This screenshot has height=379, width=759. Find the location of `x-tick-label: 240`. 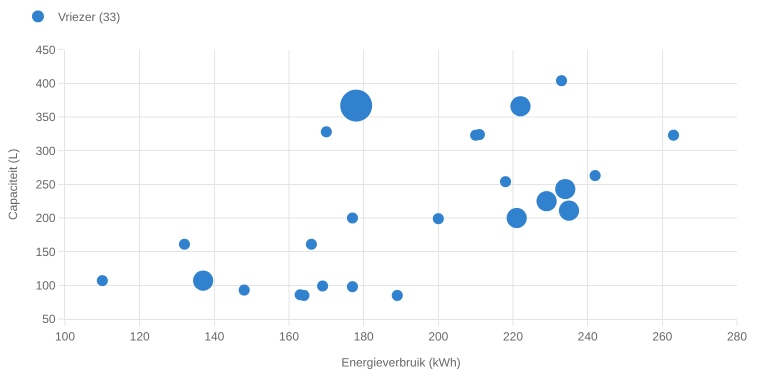

x-tick-label: 240 is located at coordinates (588, 336).